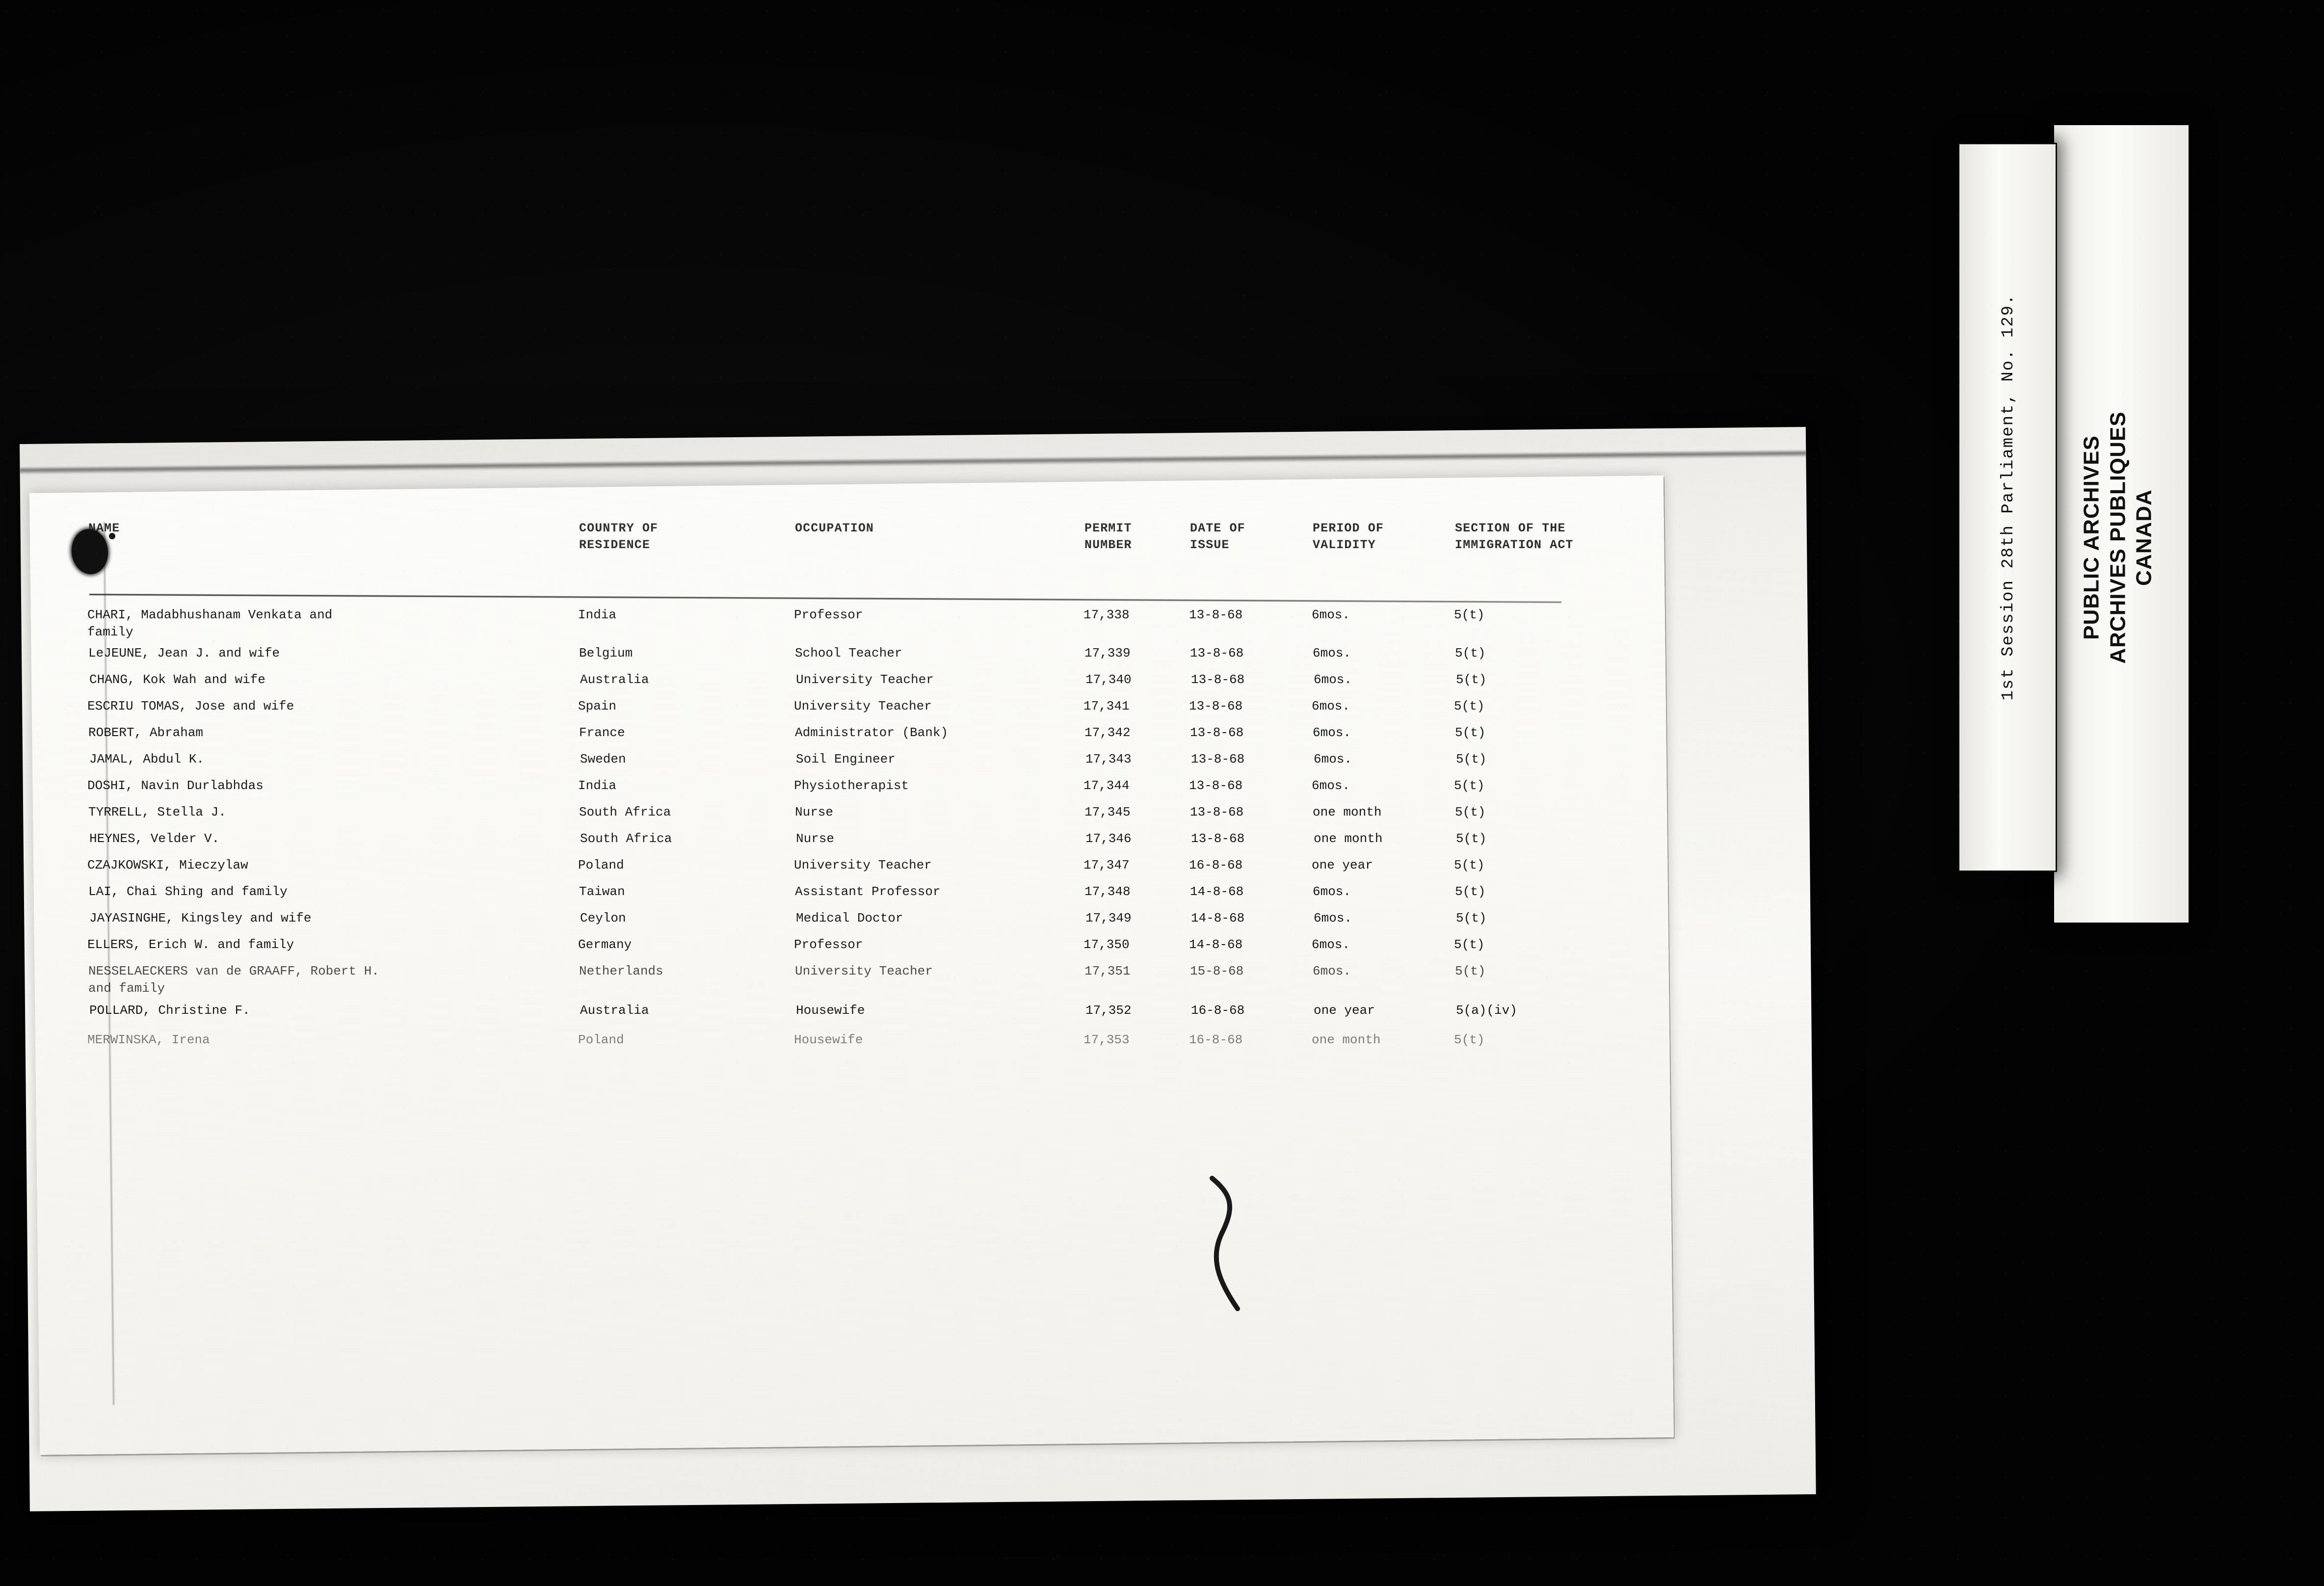 This screenshot has height=1586, width=2324. Describe the element at coordinates (1106, 786) in the screenshot. I see `cell-permit: 17,344` at that location.